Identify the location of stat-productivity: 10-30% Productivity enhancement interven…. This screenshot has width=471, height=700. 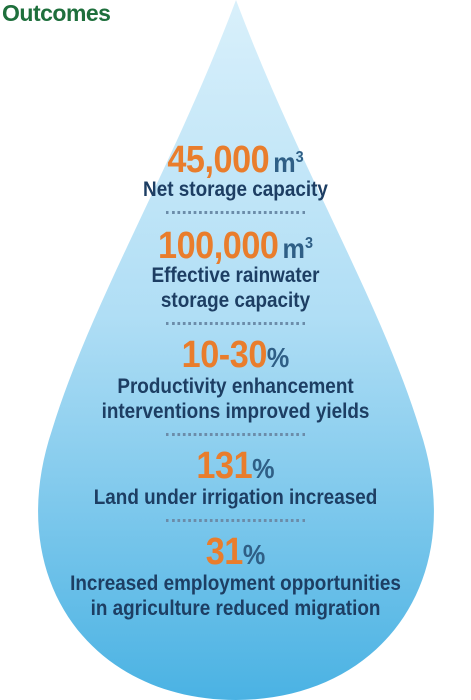
(236, 380).